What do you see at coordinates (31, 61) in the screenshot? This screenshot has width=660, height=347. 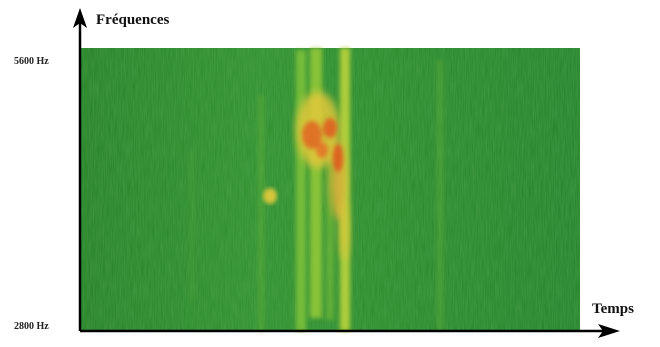 I see `y-tick-max: 5600 Hz` at bounding box center [31, 61].